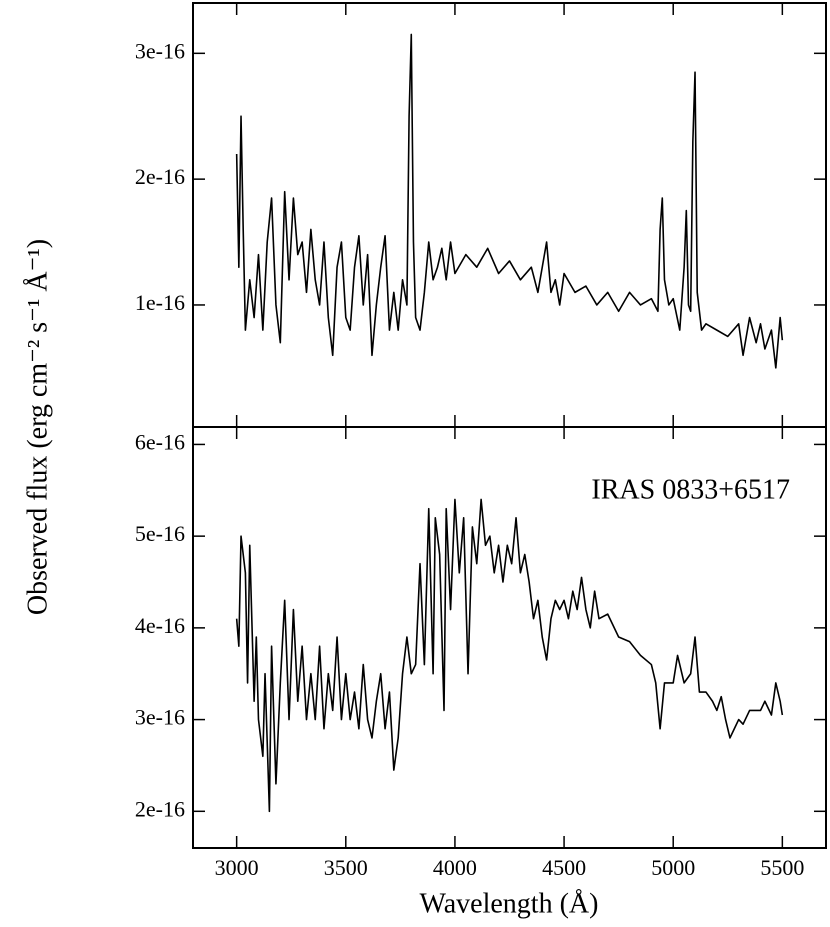 This screenshot has height=927, width=830. I want to click on x-tick-label: 4500, so click(564, 867).